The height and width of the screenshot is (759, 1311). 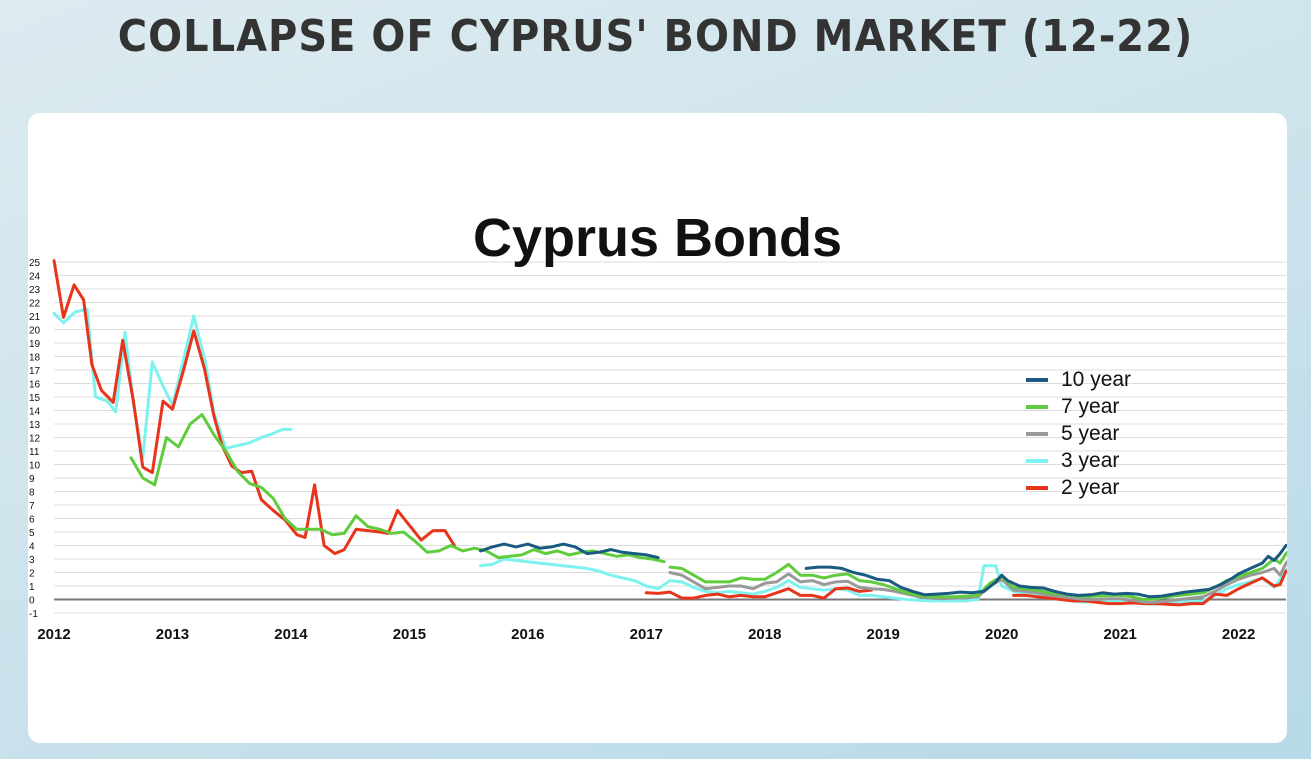 I want to click on y-tick-label: 4, so click(x=32, y=547).